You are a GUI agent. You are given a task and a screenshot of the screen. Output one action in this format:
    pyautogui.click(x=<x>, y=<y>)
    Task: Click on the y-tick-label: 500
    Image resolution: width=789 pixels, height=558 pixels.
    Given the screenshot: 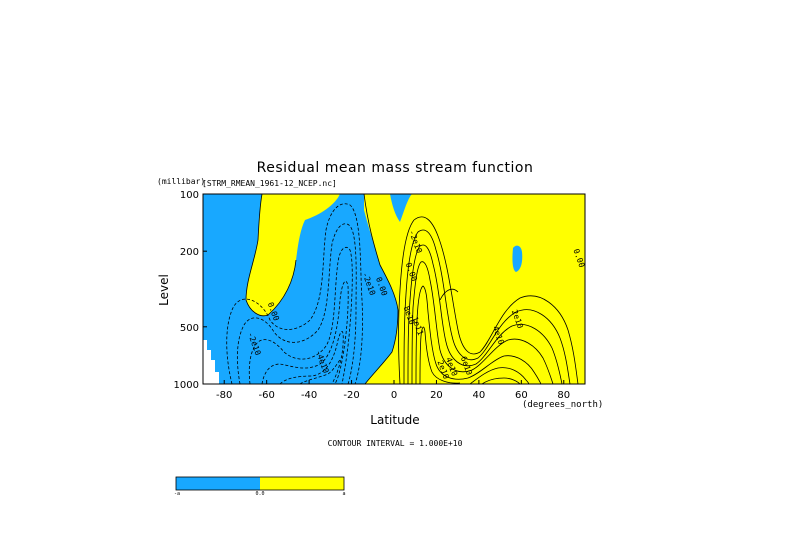 What is the action you would take?
    pyautogui.click(x=189, y=328)
    